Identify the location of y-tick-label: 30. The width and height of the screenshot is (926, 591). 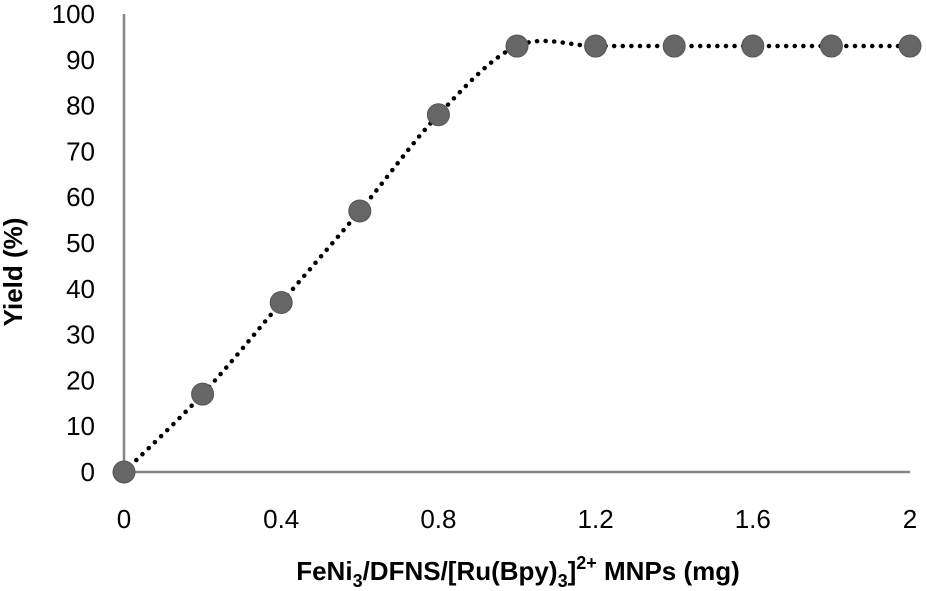
(80, 335).